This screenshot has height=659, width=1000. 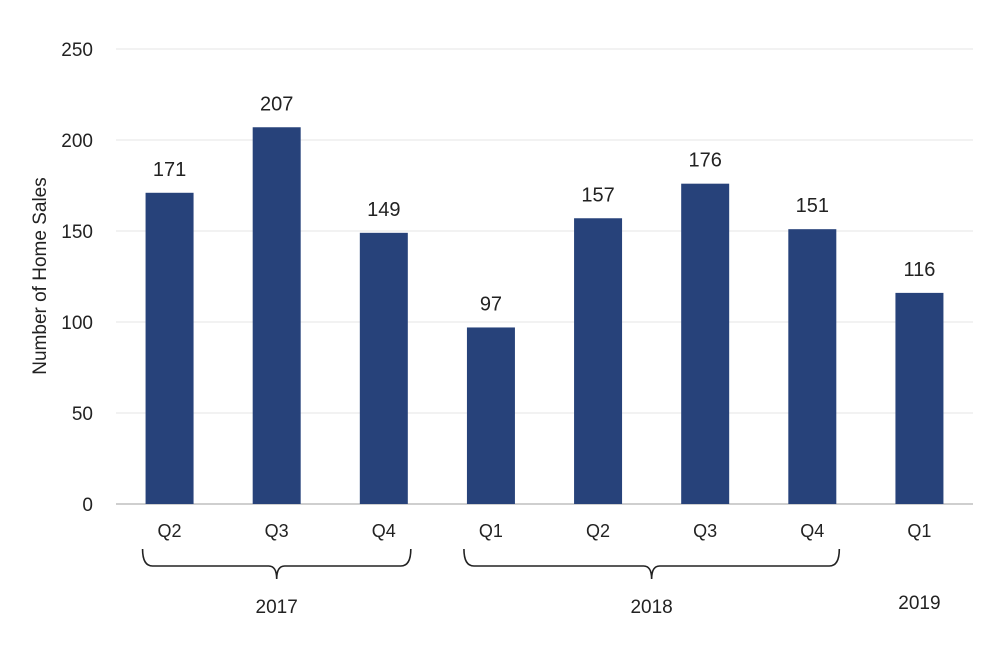 What do you see at coordinates (597, 195) in the screenshot?
I see `data-label: 157` at bounding box center [597, 195].